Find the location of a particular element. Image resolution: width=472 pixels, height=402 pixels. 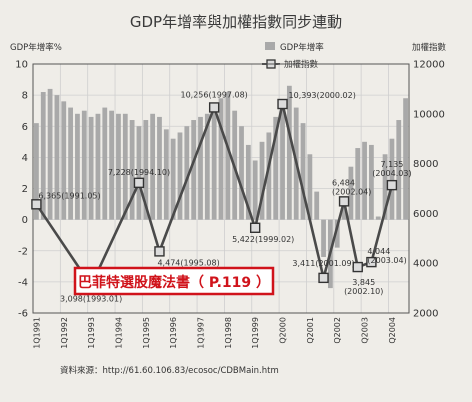

x-tick-label: 1Q1999 is located at coordinates (255, 333).